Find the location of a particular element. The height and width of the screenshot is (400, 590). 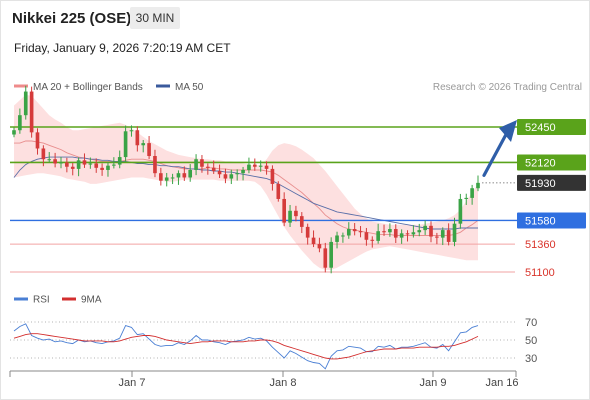

timeframe-button: 30 MIN is located at coordinates (155, 18).